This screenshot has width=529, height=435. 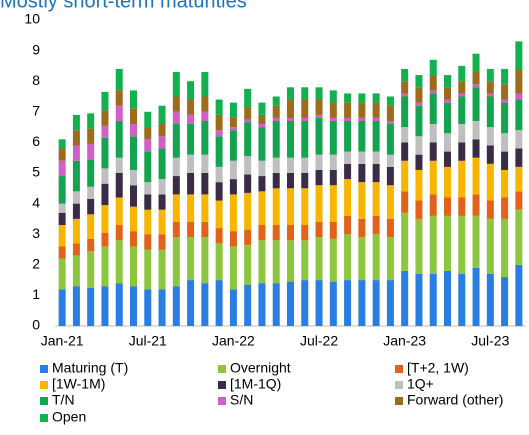 I want to click on x-tick-label: Jul-21, so click(x=148, y=341).